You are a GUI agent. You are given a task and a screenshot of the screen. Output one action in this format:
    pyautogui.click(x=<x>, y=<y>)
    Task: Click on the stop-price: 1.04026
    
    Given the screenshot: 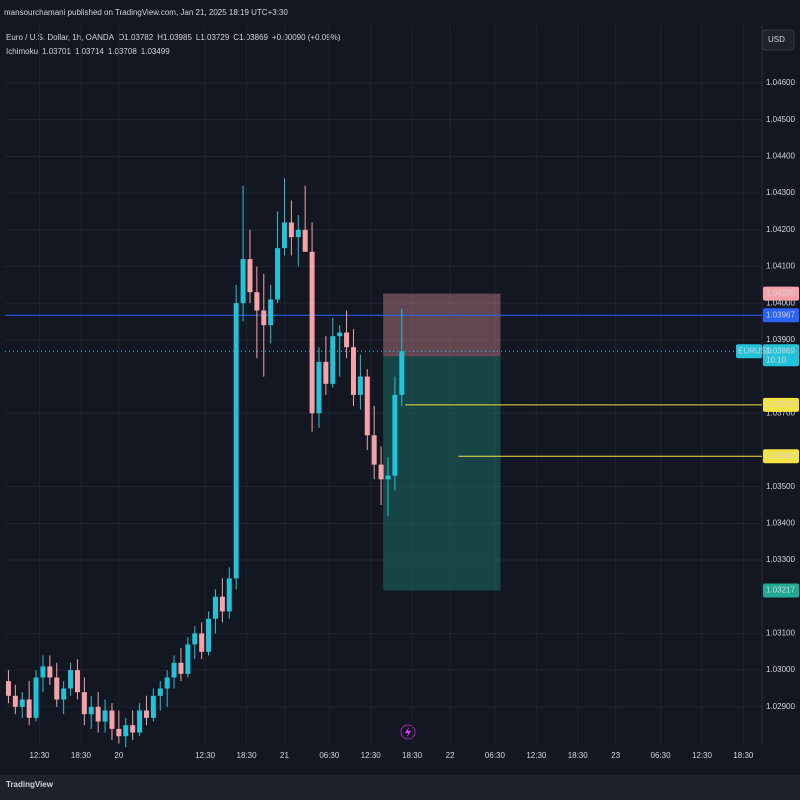 What is the action you would take?
    pyautogui.click(x=780, y=293)
    